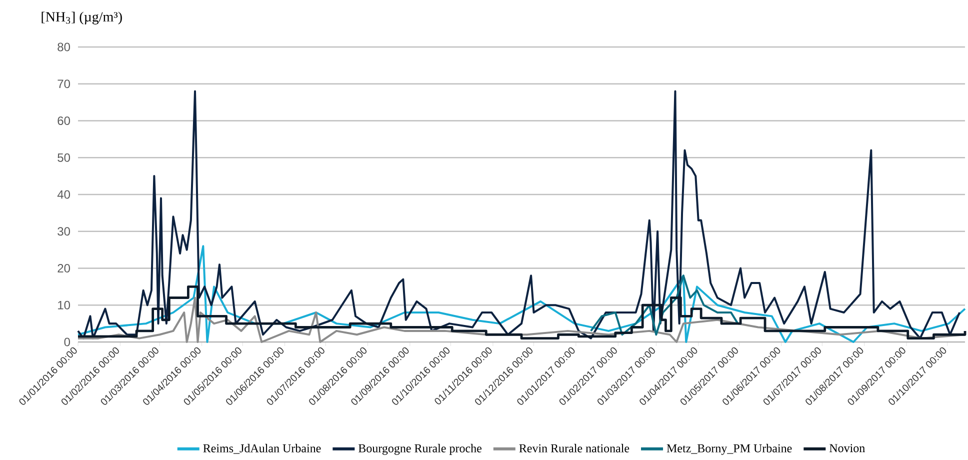 The image size is (968, 460). What do you see at coordinates (847, 448) in the screenshot?
I see `legend-label: Novion` at bounding box center [847, 448].